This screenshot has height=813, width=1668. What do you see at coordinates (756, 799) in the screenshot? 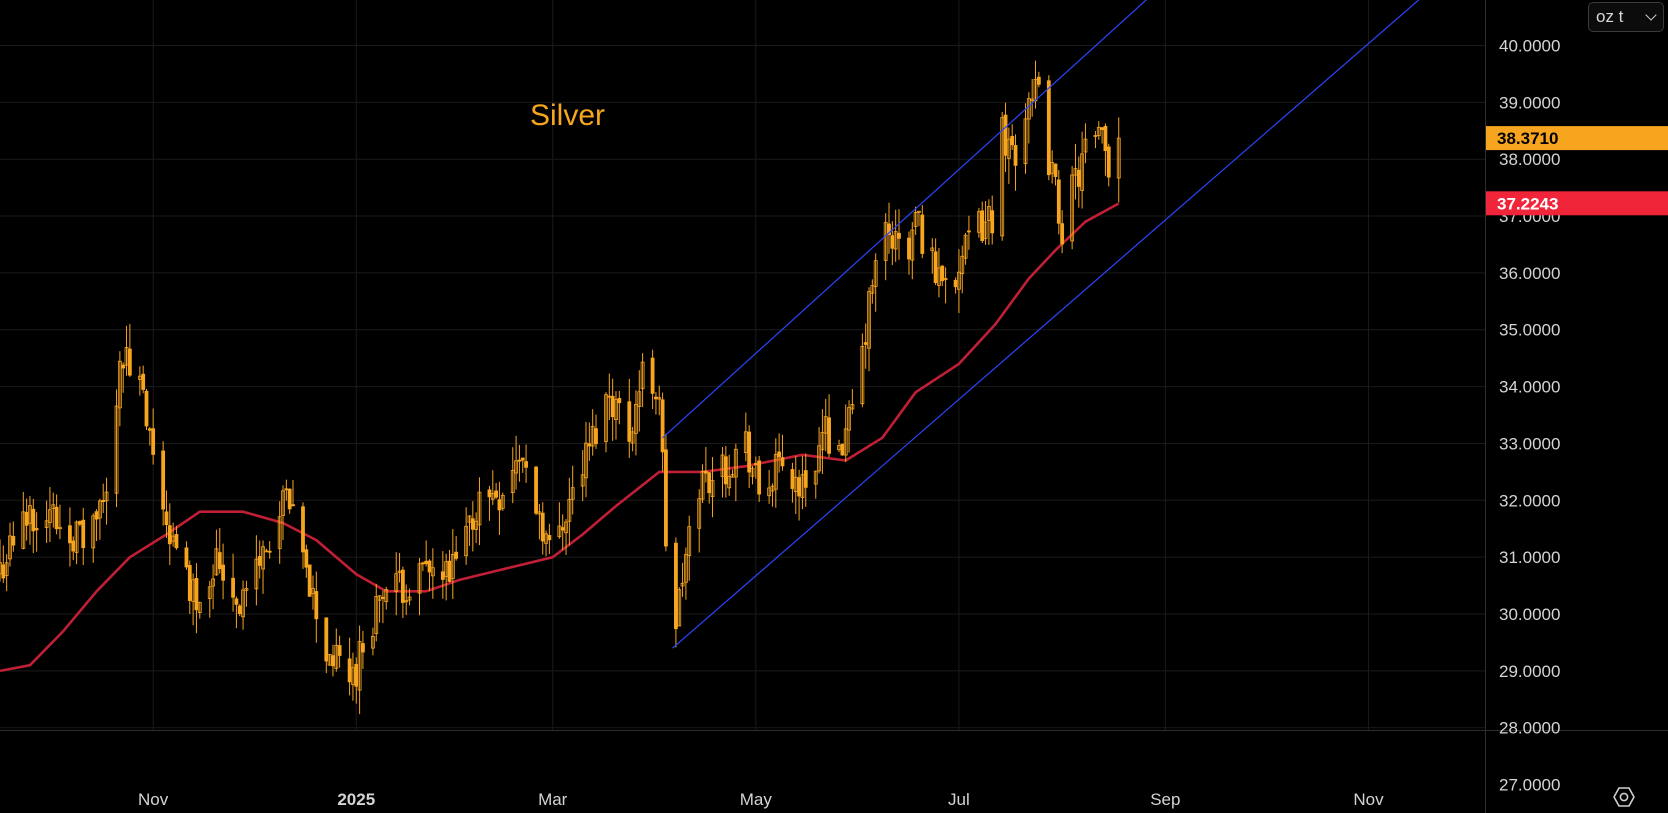
I see `x-tick-label: May` at bounding box center [756, 799].